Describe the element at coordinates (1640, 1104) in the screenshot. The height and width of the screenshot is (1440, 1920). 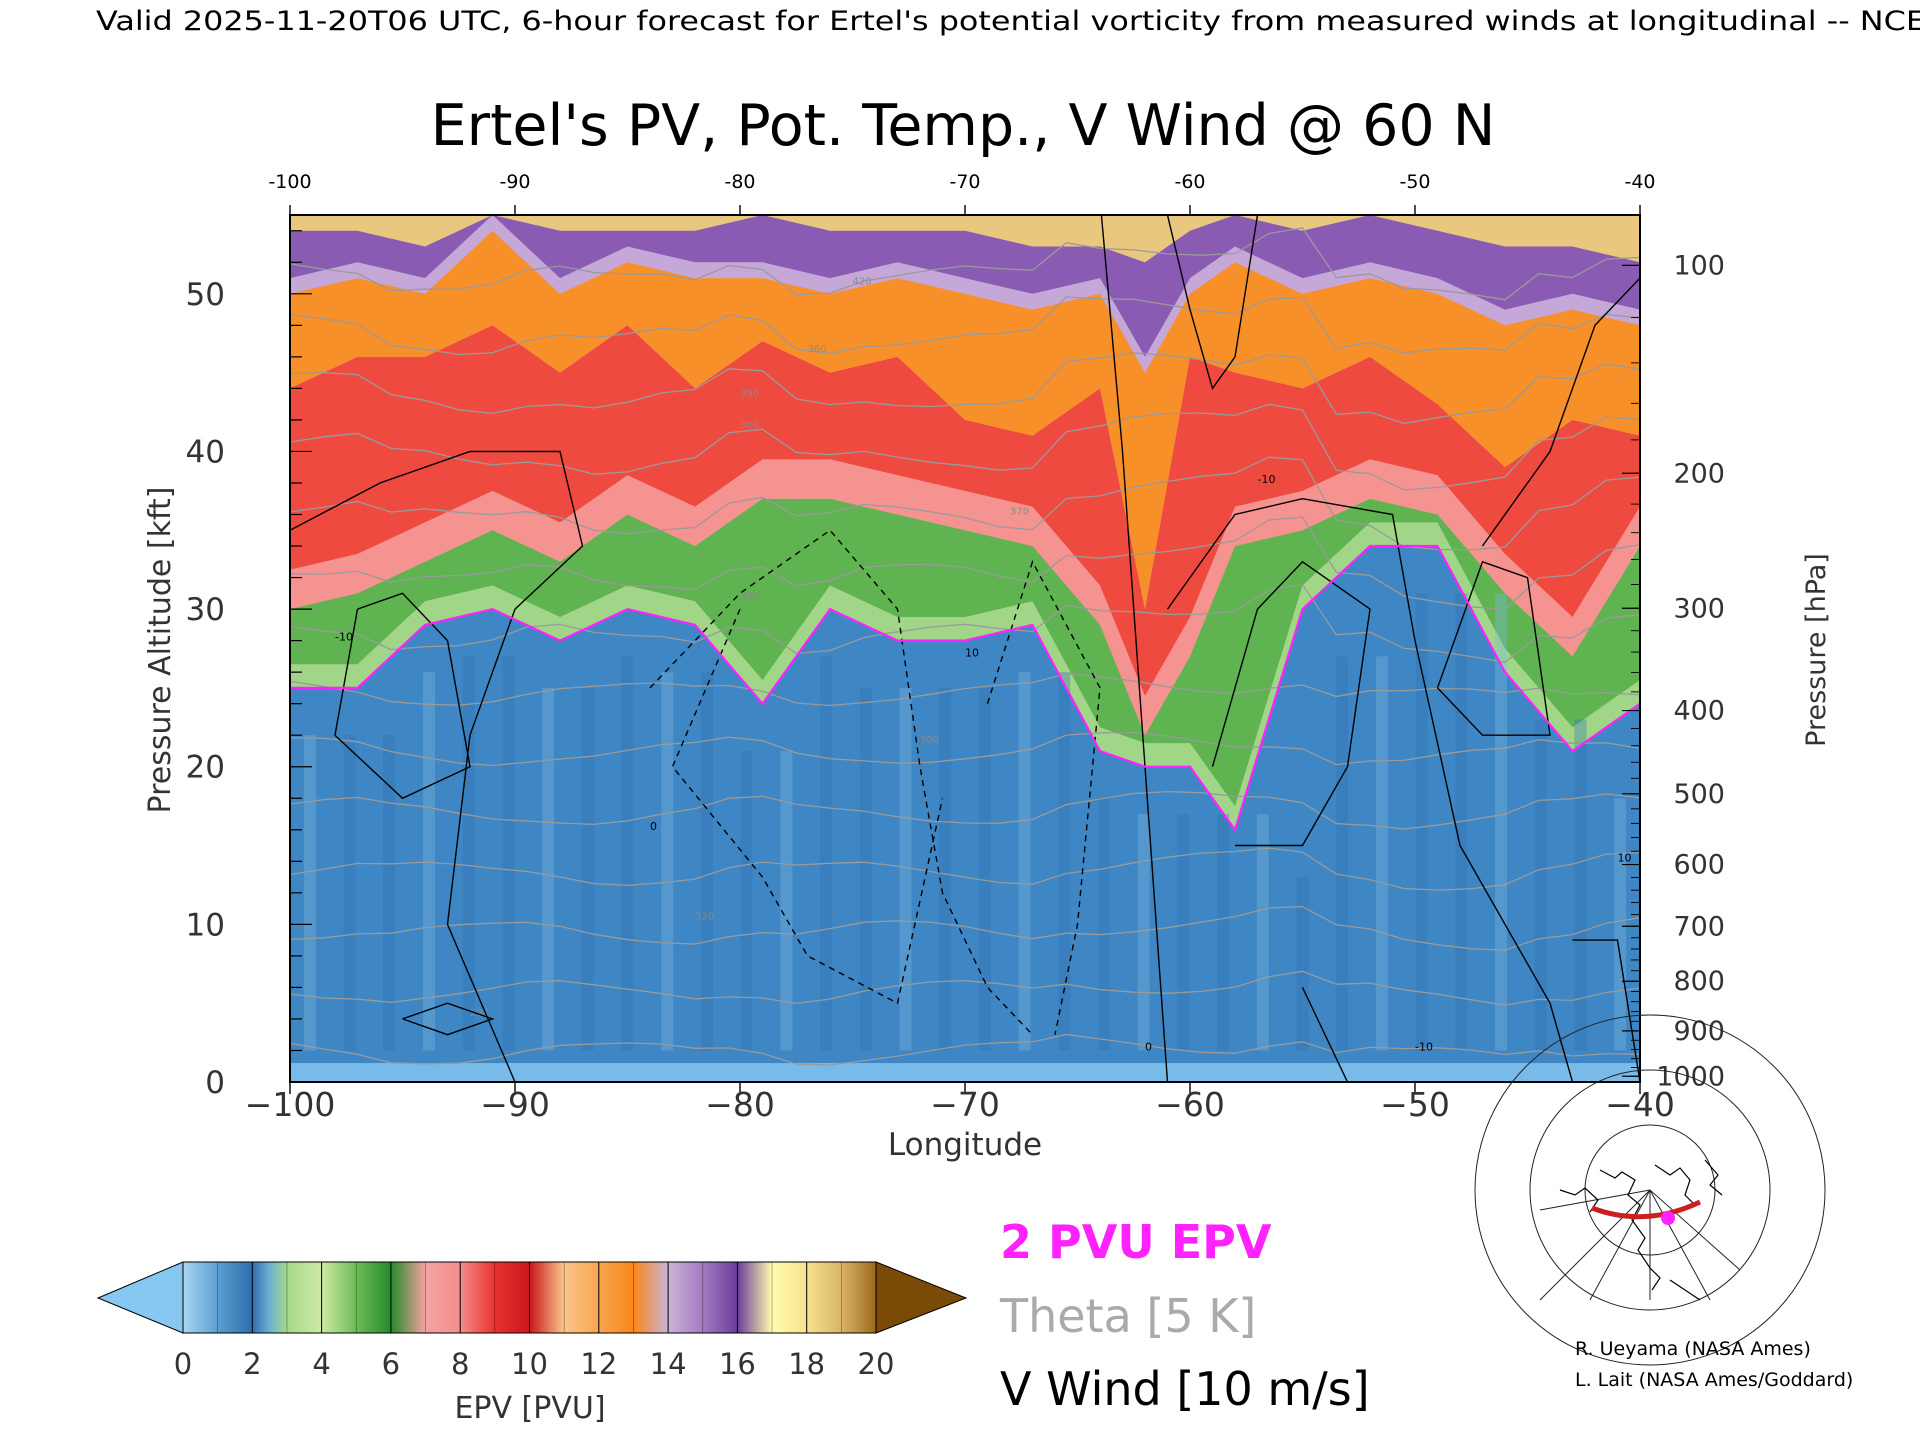
I see `x-tick-label-bottom: −40` at that location.